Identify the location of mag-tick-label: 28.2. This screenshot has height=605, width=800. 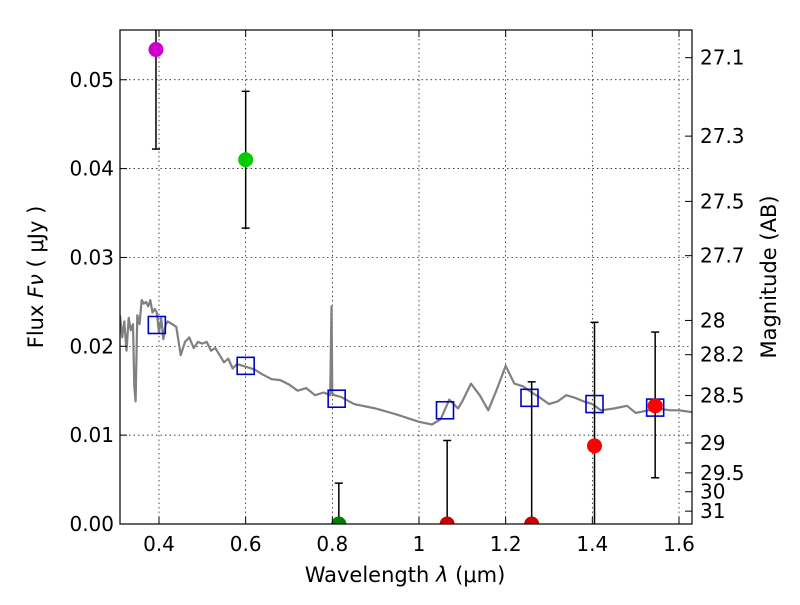
(722, 355).